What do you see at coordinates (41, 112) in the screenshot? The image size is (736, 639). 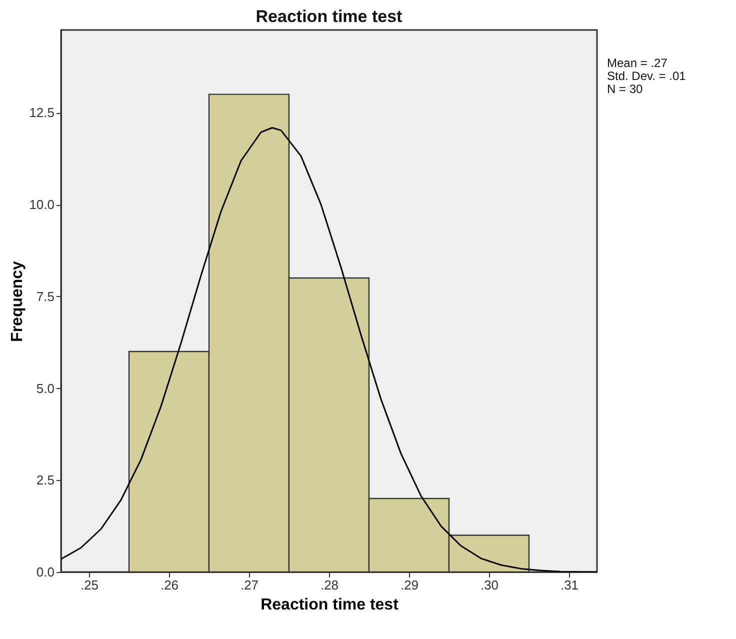 I see `y-tick-label: 12.5` at bounding box center [41, 112].